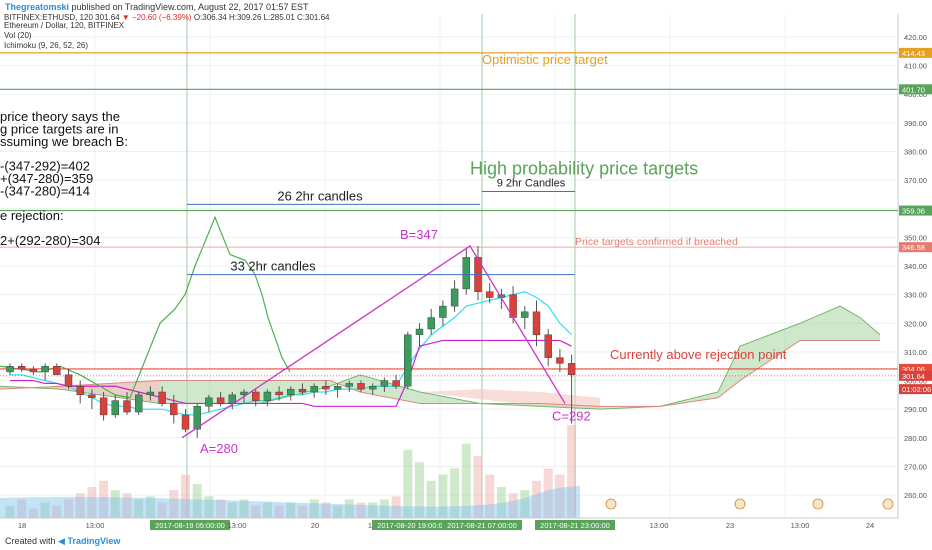  I want to click on x-tick-label: 23, so click(730, 525).